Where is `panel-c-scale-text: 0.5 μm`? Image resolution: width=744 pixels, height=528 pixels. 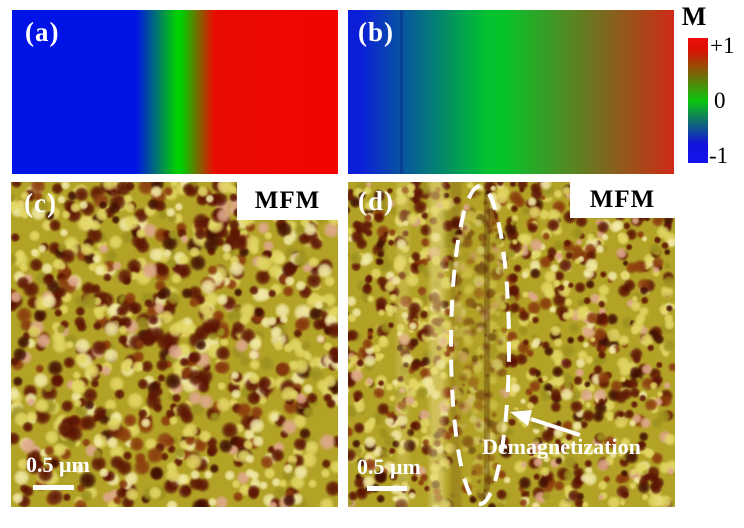 panel-c-scale-text: 0.5 μm is located at coordinates (58, 464).